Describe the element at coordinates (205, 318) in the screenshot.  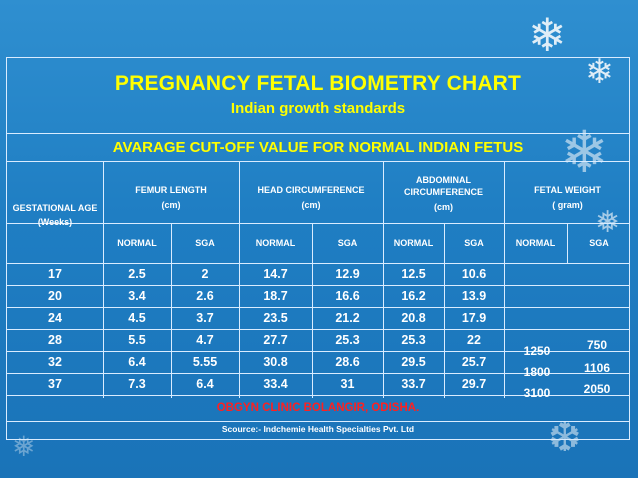
I see `table-cell: 3.7` at that location.